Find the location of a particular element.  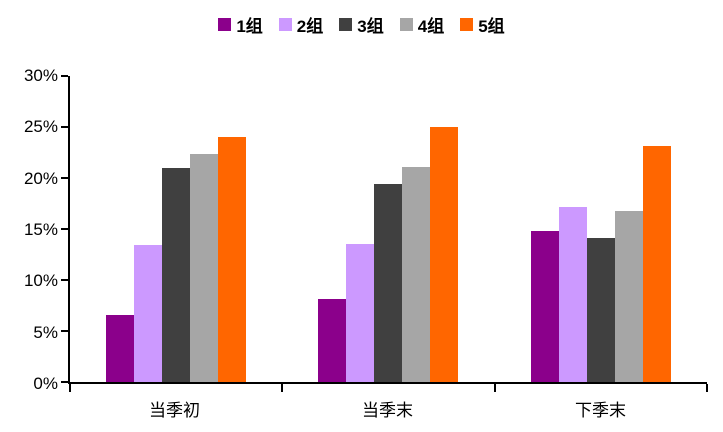

x-axis: 当季初 当季末 下季末 is located at coordinates (387, 408).